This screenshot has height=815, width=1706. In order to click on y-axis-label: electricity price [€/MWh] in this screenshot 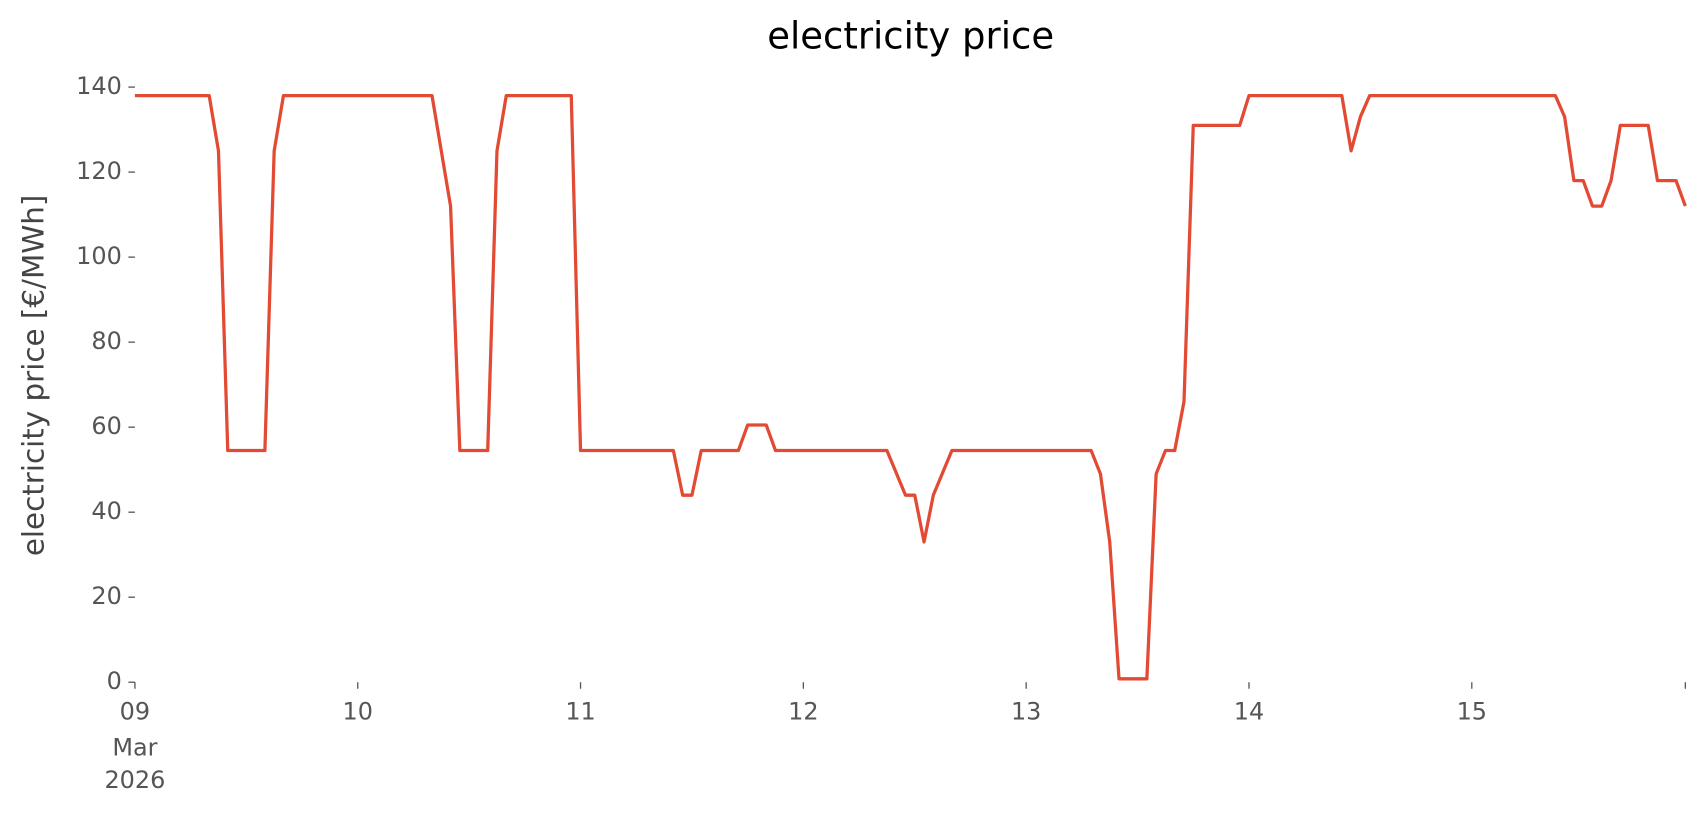, I will do `click(33, 376)`.